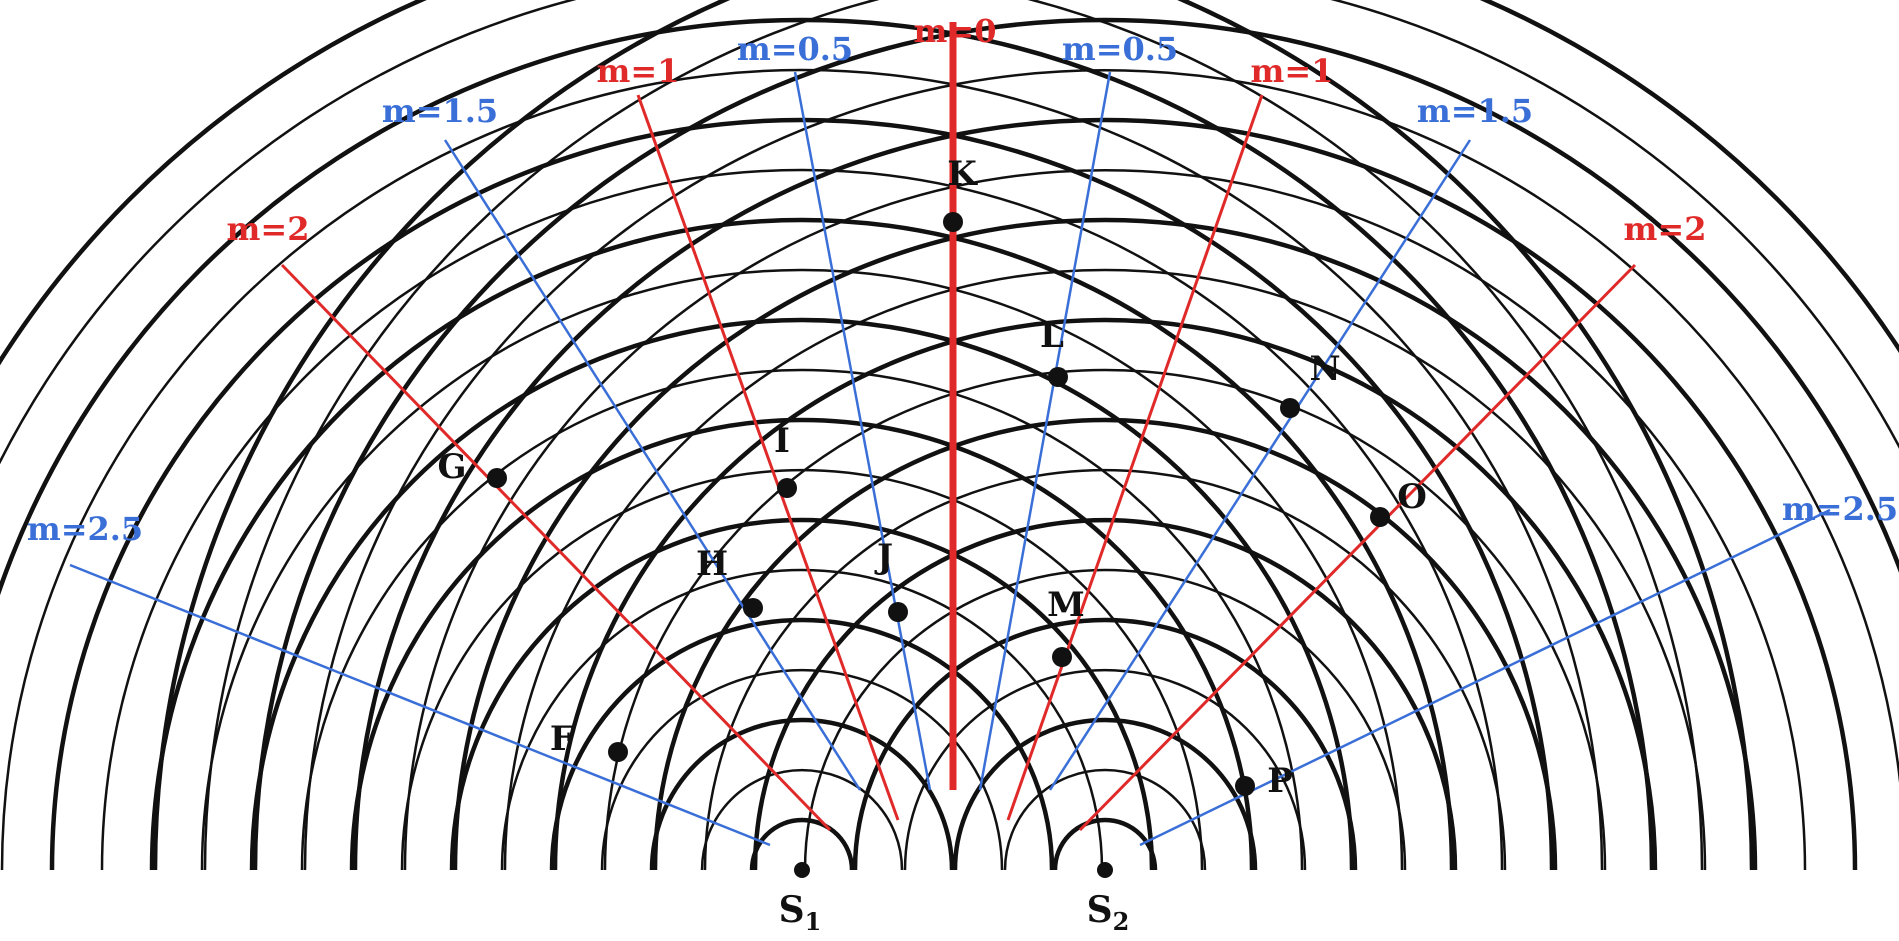 Image resolution: width=1899 pixels, height=941 pixels. I want to click on label-m05-right: m=0.5, so click(1120, 49).